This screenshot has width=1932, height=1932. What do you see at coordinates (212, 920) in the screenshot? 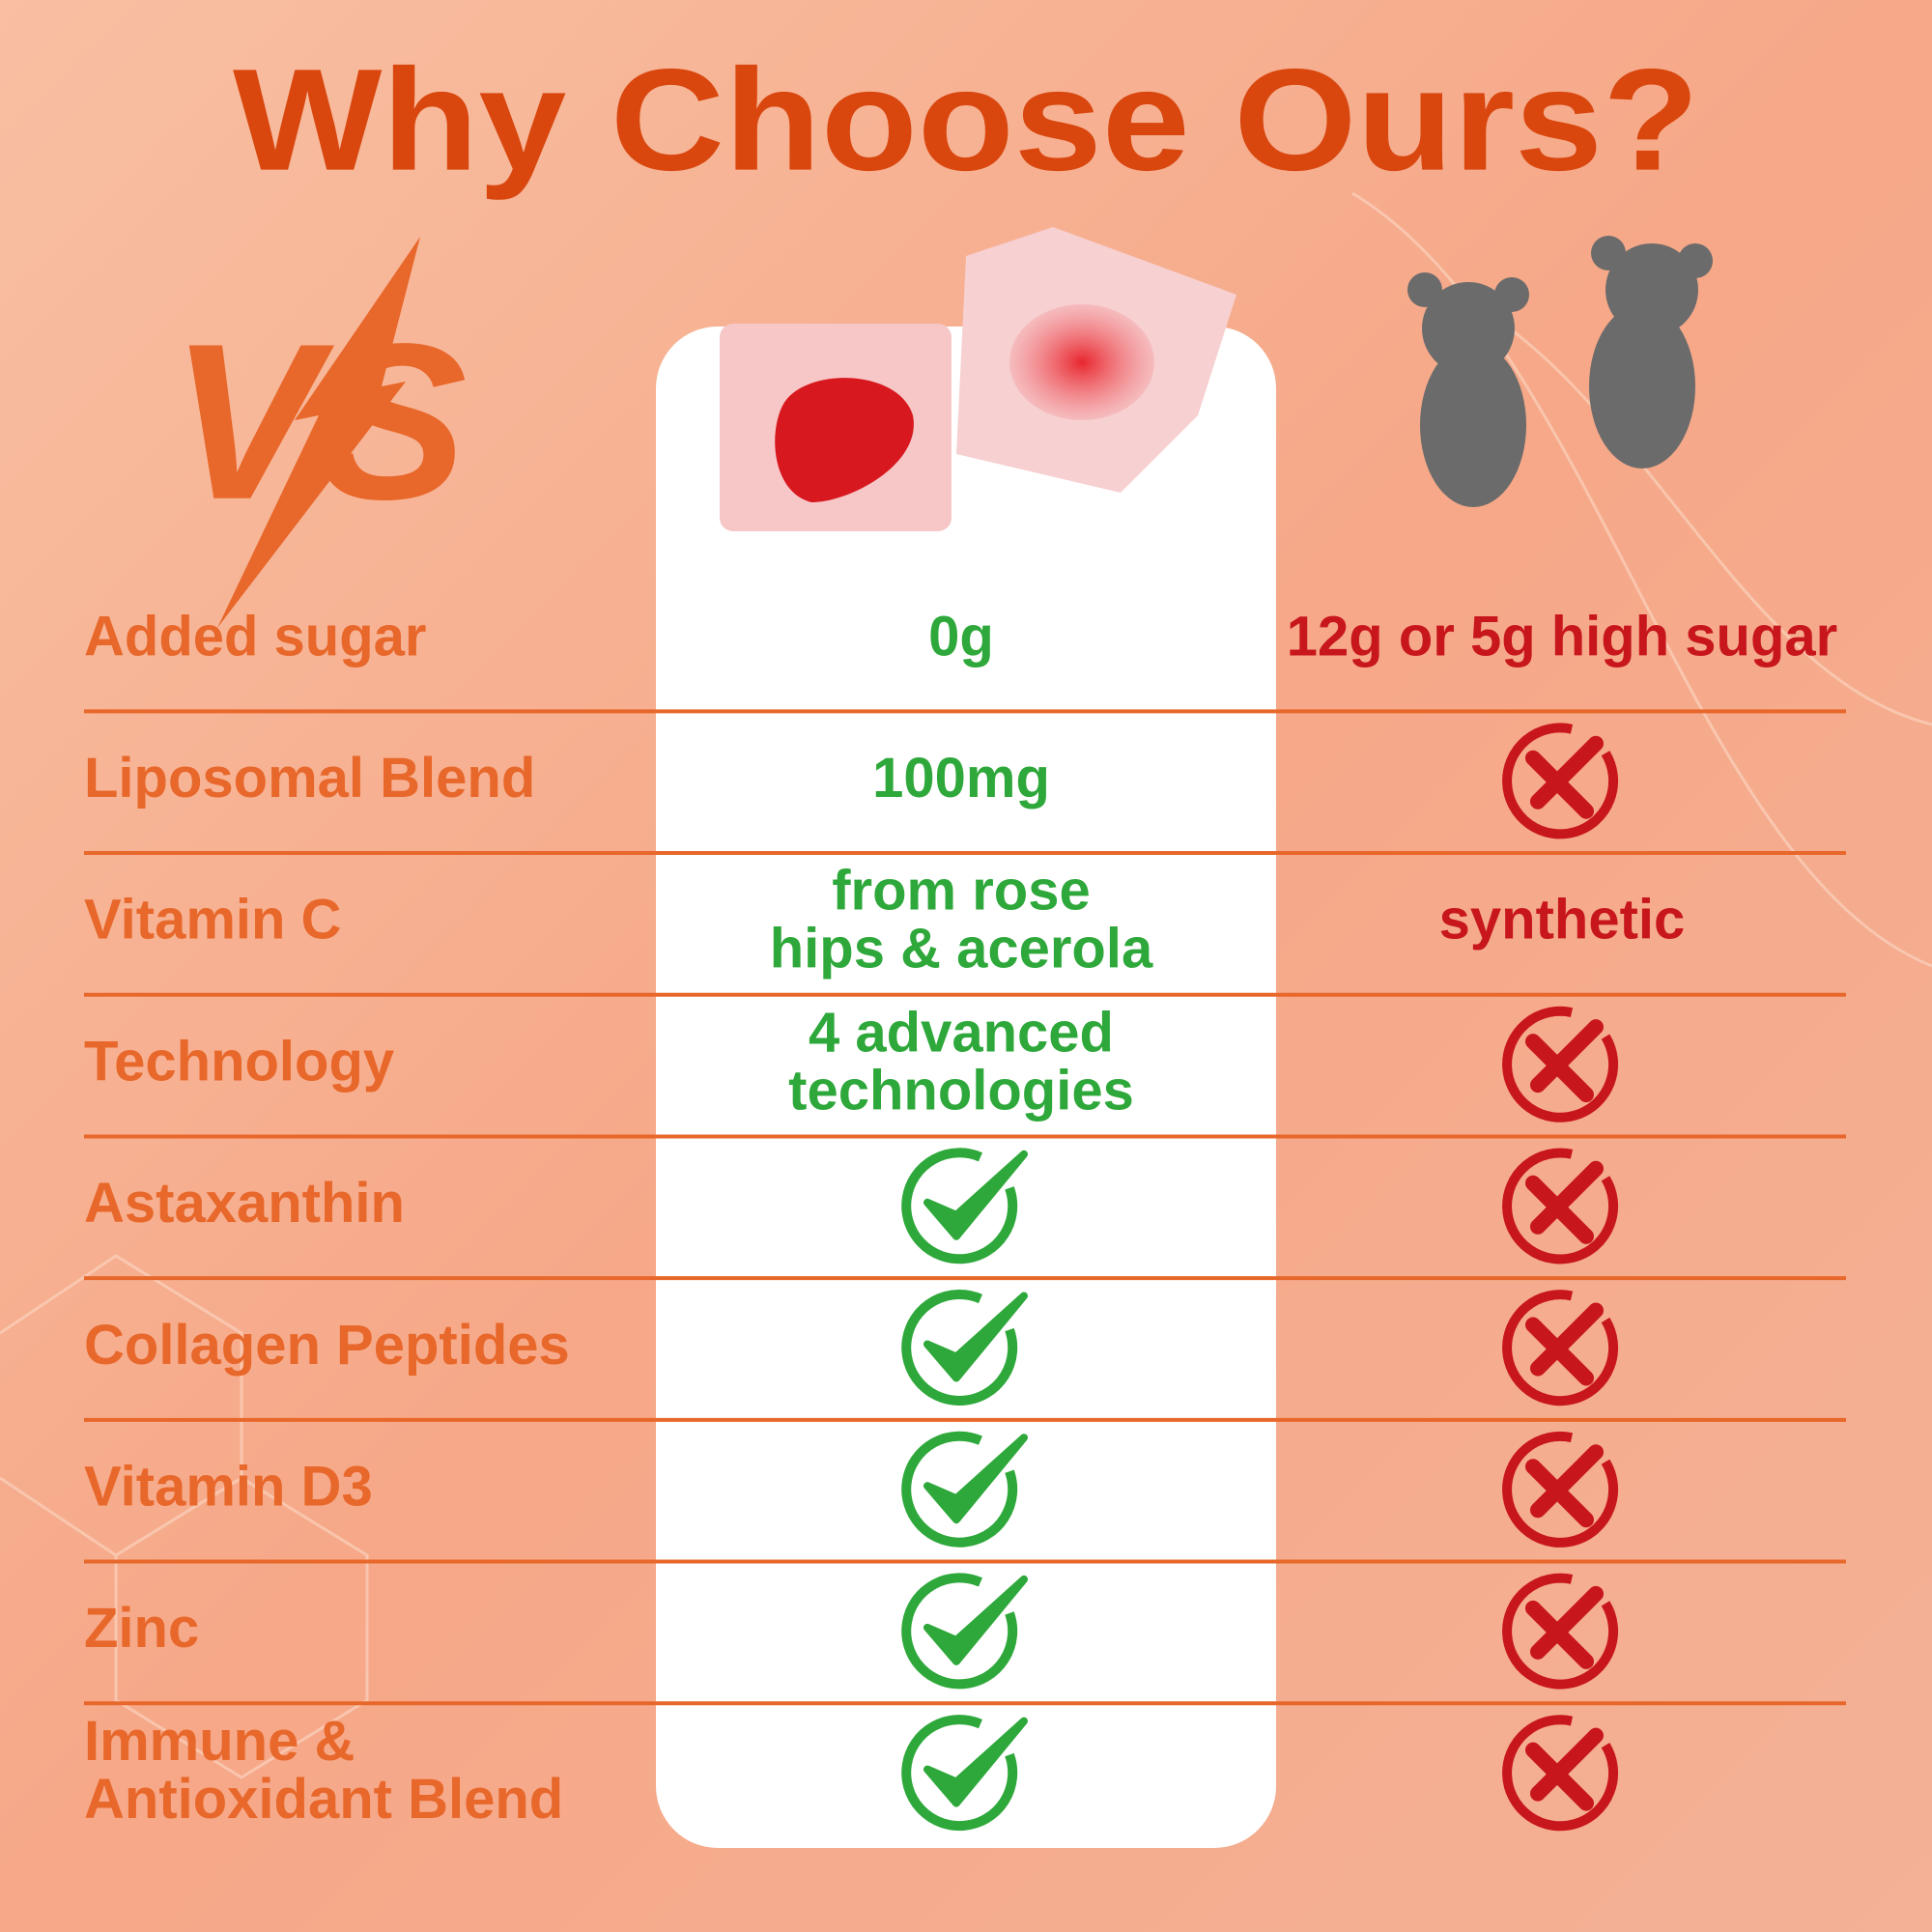
I see `row-label: Vitamin C` at bounding box center [212, 920].